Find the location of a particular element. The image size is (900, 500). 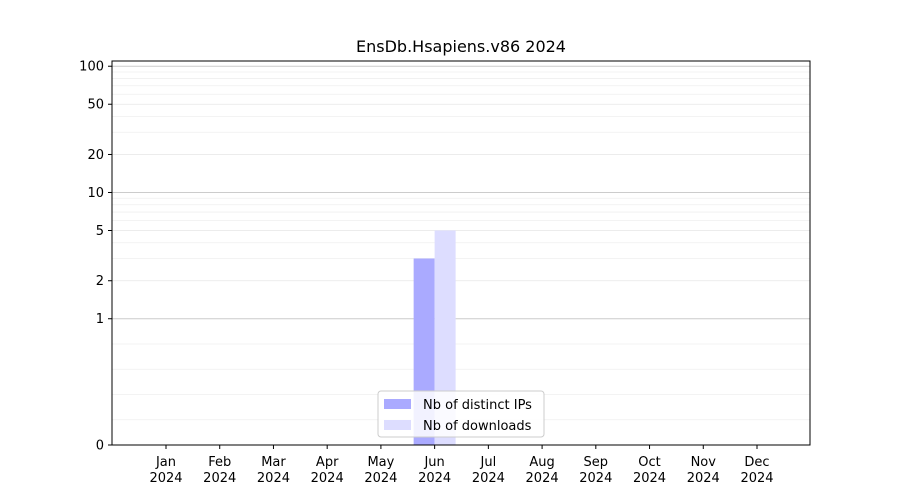

chart-title: EnsDb.Hsapiens.v86 2024 is located at coordinates (461, 46).